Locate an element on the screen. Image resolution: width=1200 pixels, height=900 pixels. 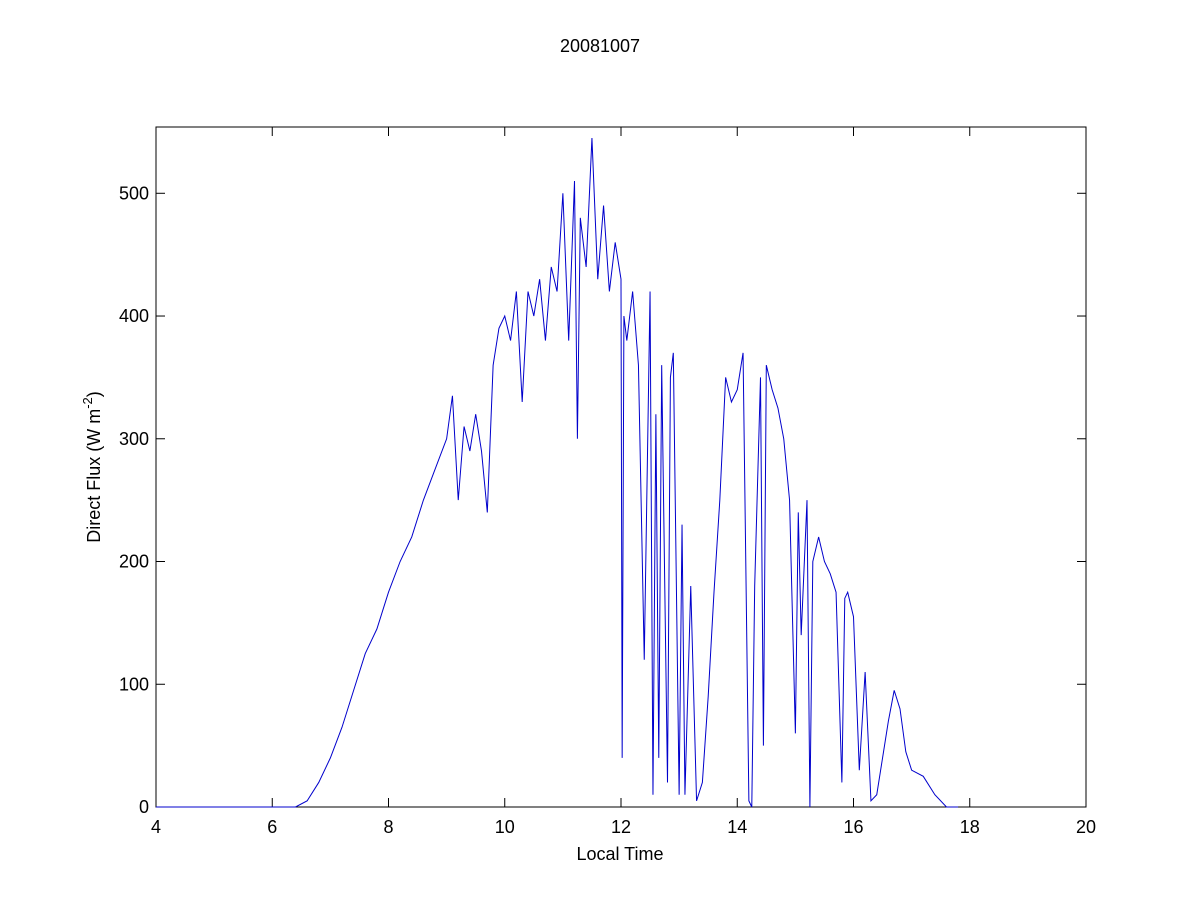
x-tick-label: 8 is located at coordinates (388, 827).